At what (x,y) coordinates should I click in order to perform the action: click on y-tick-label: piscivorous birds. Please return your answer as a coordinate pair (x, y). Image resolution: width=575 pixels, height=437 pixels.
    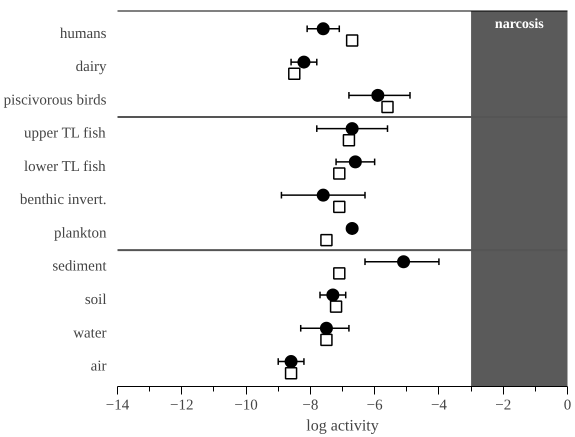
    Looking at the image, I should click on (55, 100).